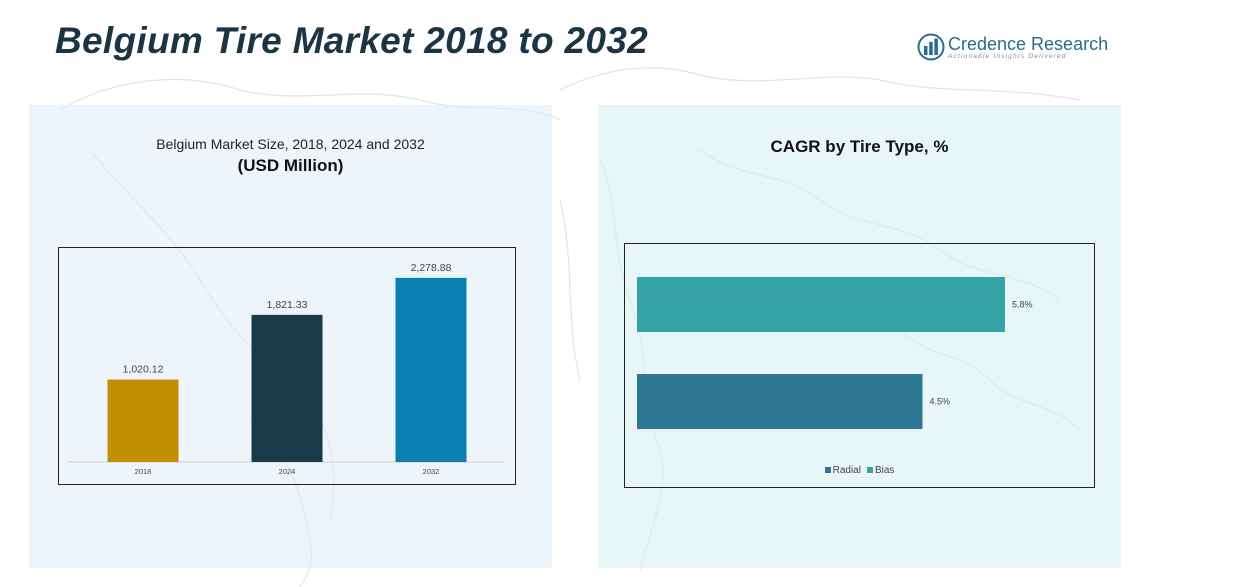 The height and width of the screenshot is (587, 1252). Describe the element at coordinates (1067, 44) in the screenshot. I see `logo-name-part2: Research` at that location.